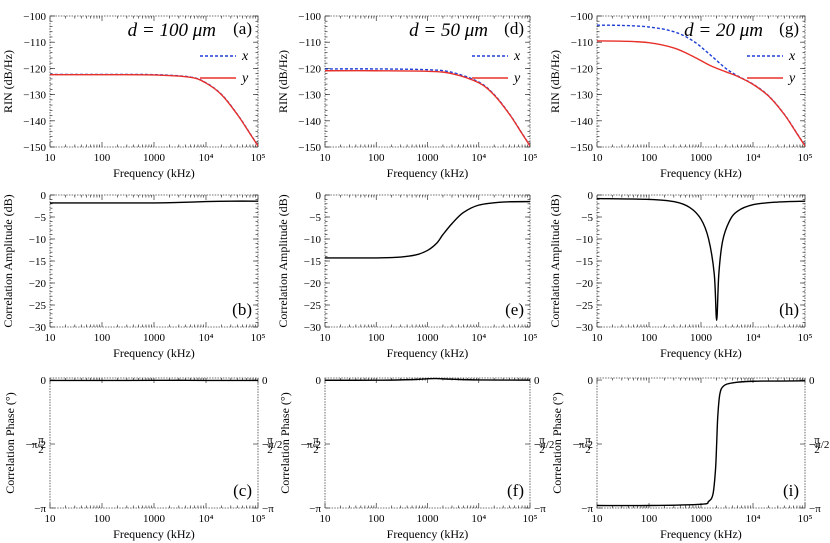  Describe the element at coordinates (448, 30) in the screenshot. I see `distance-annotation: d = 50 μm` at that location.